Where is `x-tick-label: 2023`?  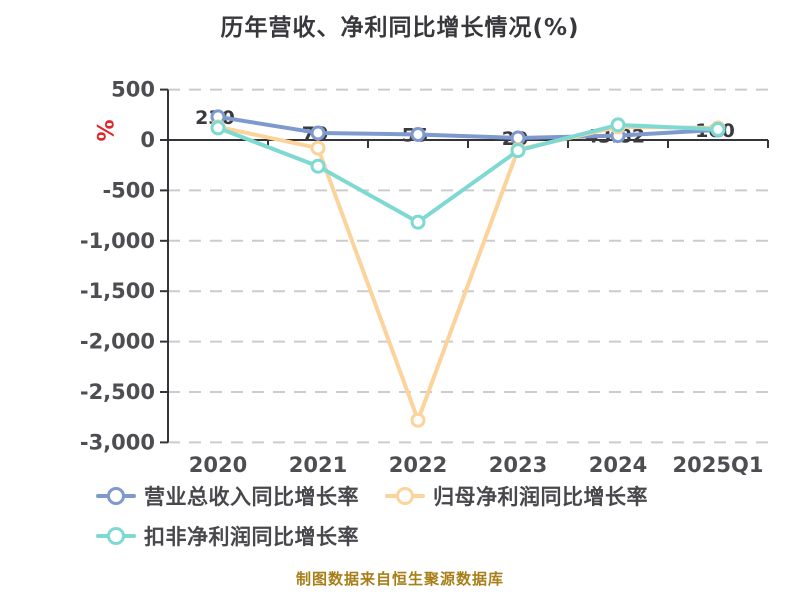
x-tick-label: 2023 is located at coordinates (518, 465).